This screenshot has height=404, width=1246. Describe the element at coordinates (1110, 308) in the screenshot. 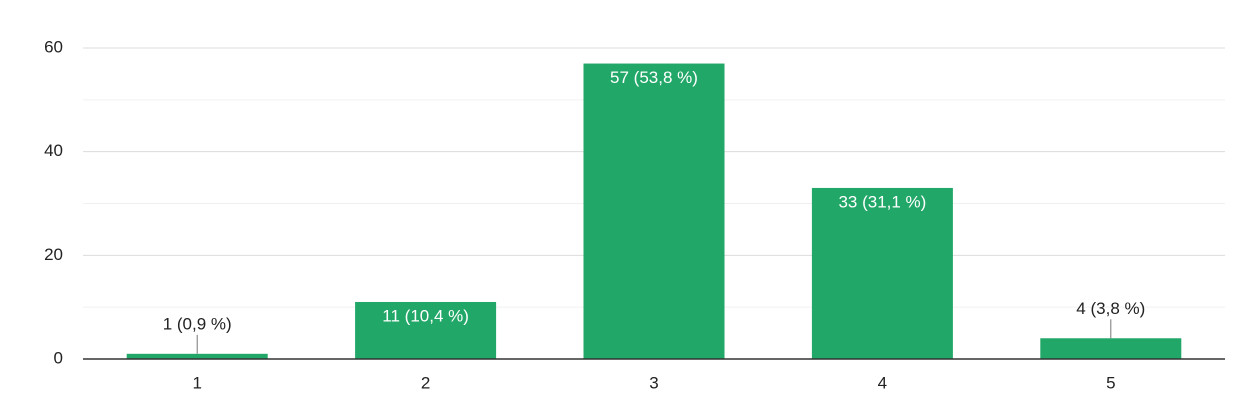

I see `value-label: 4 (3,8 %)` at that location.